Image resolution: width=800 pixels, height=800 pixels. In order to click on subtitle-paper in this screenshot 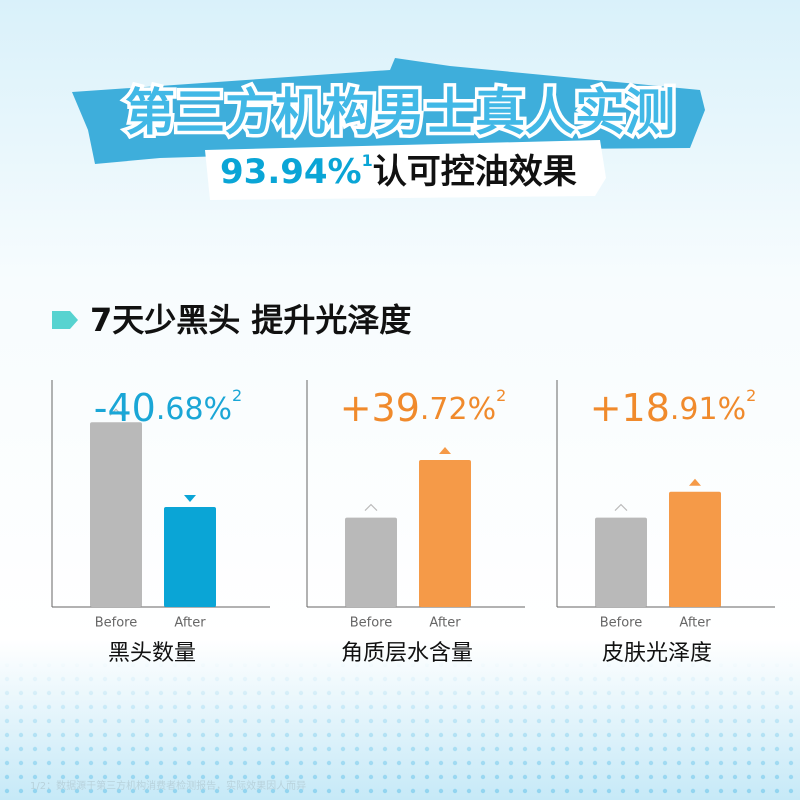, I will do `click(405, 170)`.